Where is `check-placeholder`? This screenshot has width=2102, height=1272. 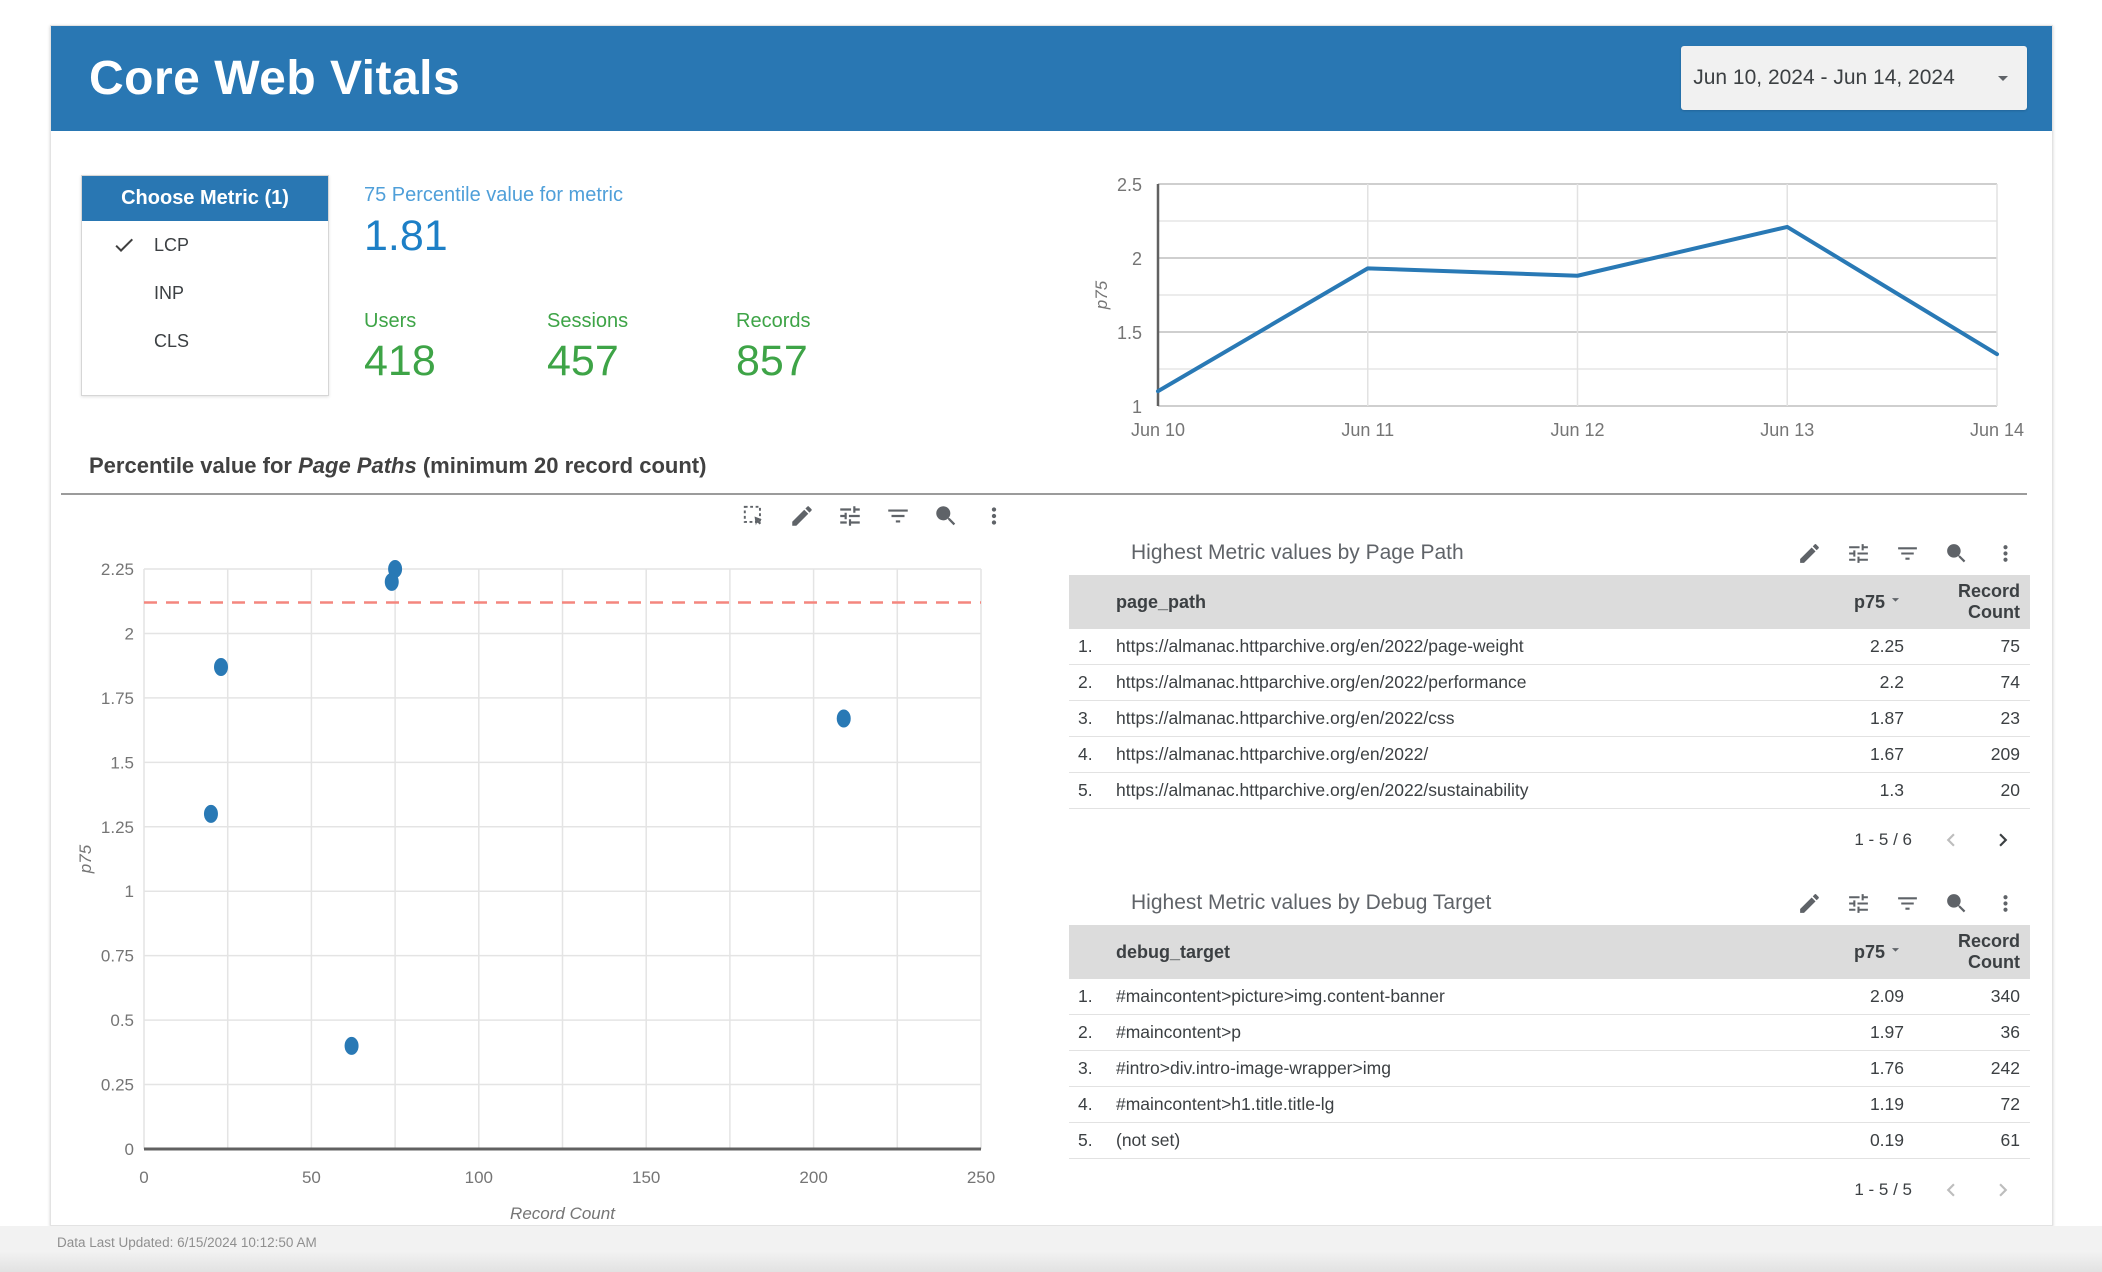
check-placeholder is located at coordinates (124, 341).